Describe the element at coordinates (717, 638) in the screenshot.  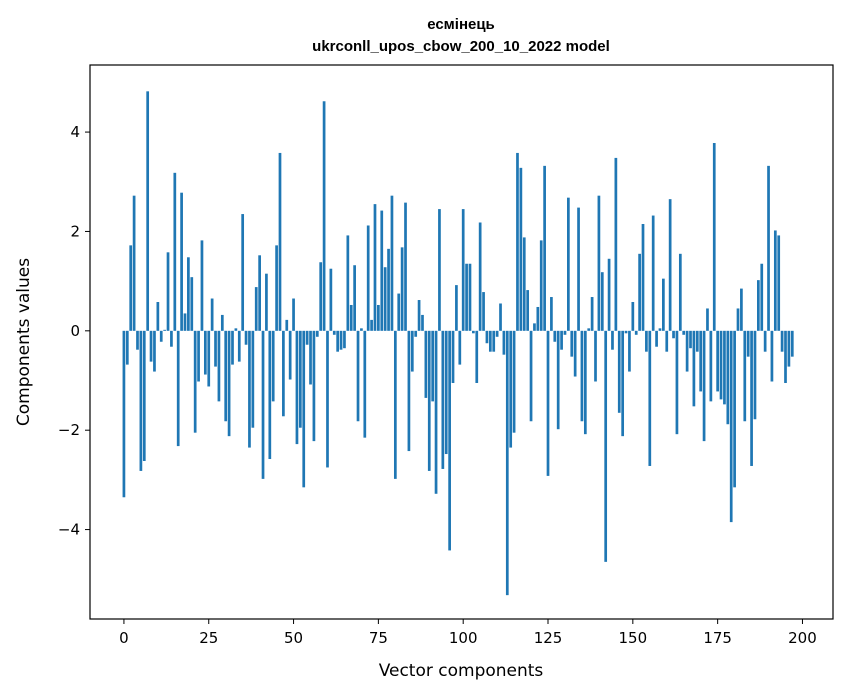
I see `x-tick-label: 175` at that location.